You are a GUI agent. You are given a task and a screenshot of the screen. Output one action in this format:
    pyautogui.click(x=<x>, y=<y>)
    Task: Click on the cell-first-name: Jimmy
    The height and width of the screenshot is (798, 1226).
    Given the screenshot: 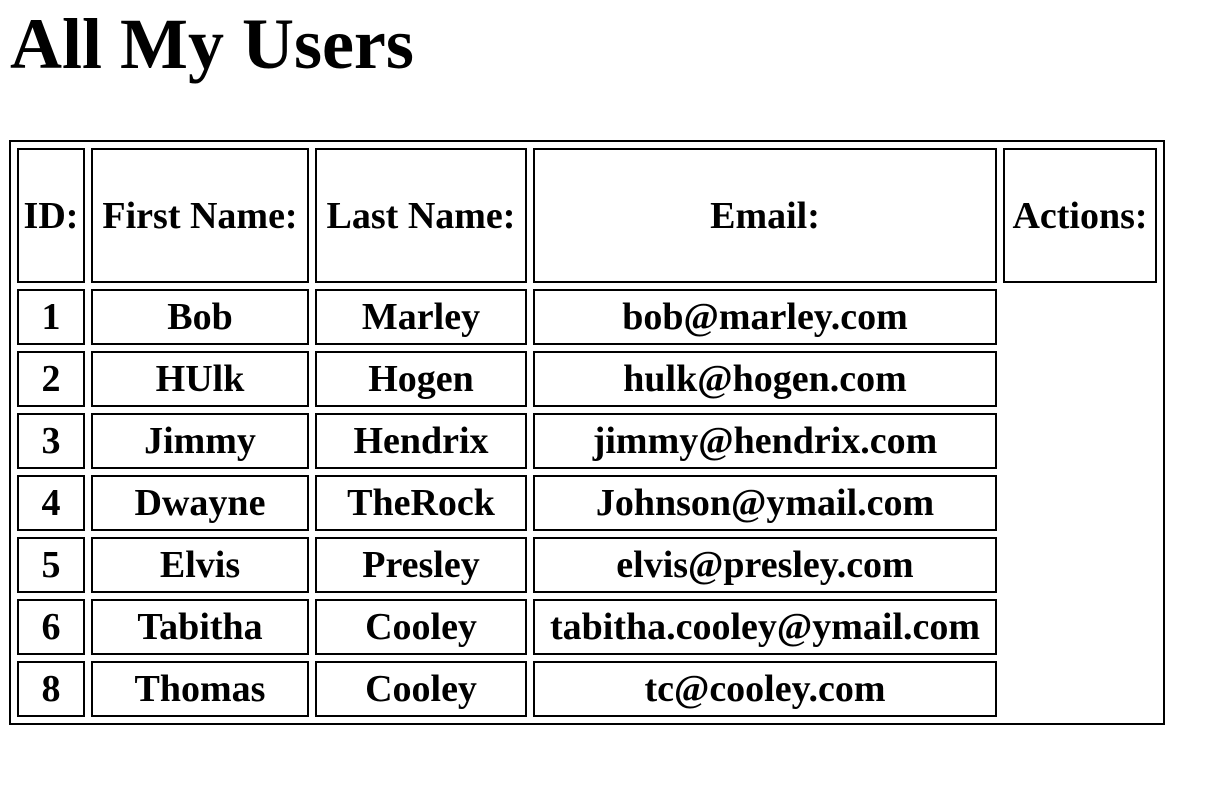 What is the action you would take?
    pyautogui.click(x=200, y=441)
    